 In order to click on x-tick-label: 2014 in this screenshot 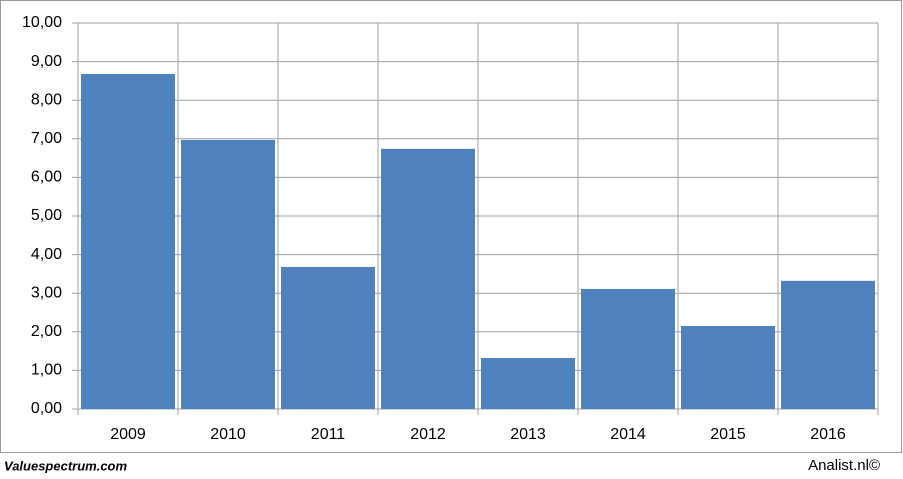, I will do `click(628, 434)`.